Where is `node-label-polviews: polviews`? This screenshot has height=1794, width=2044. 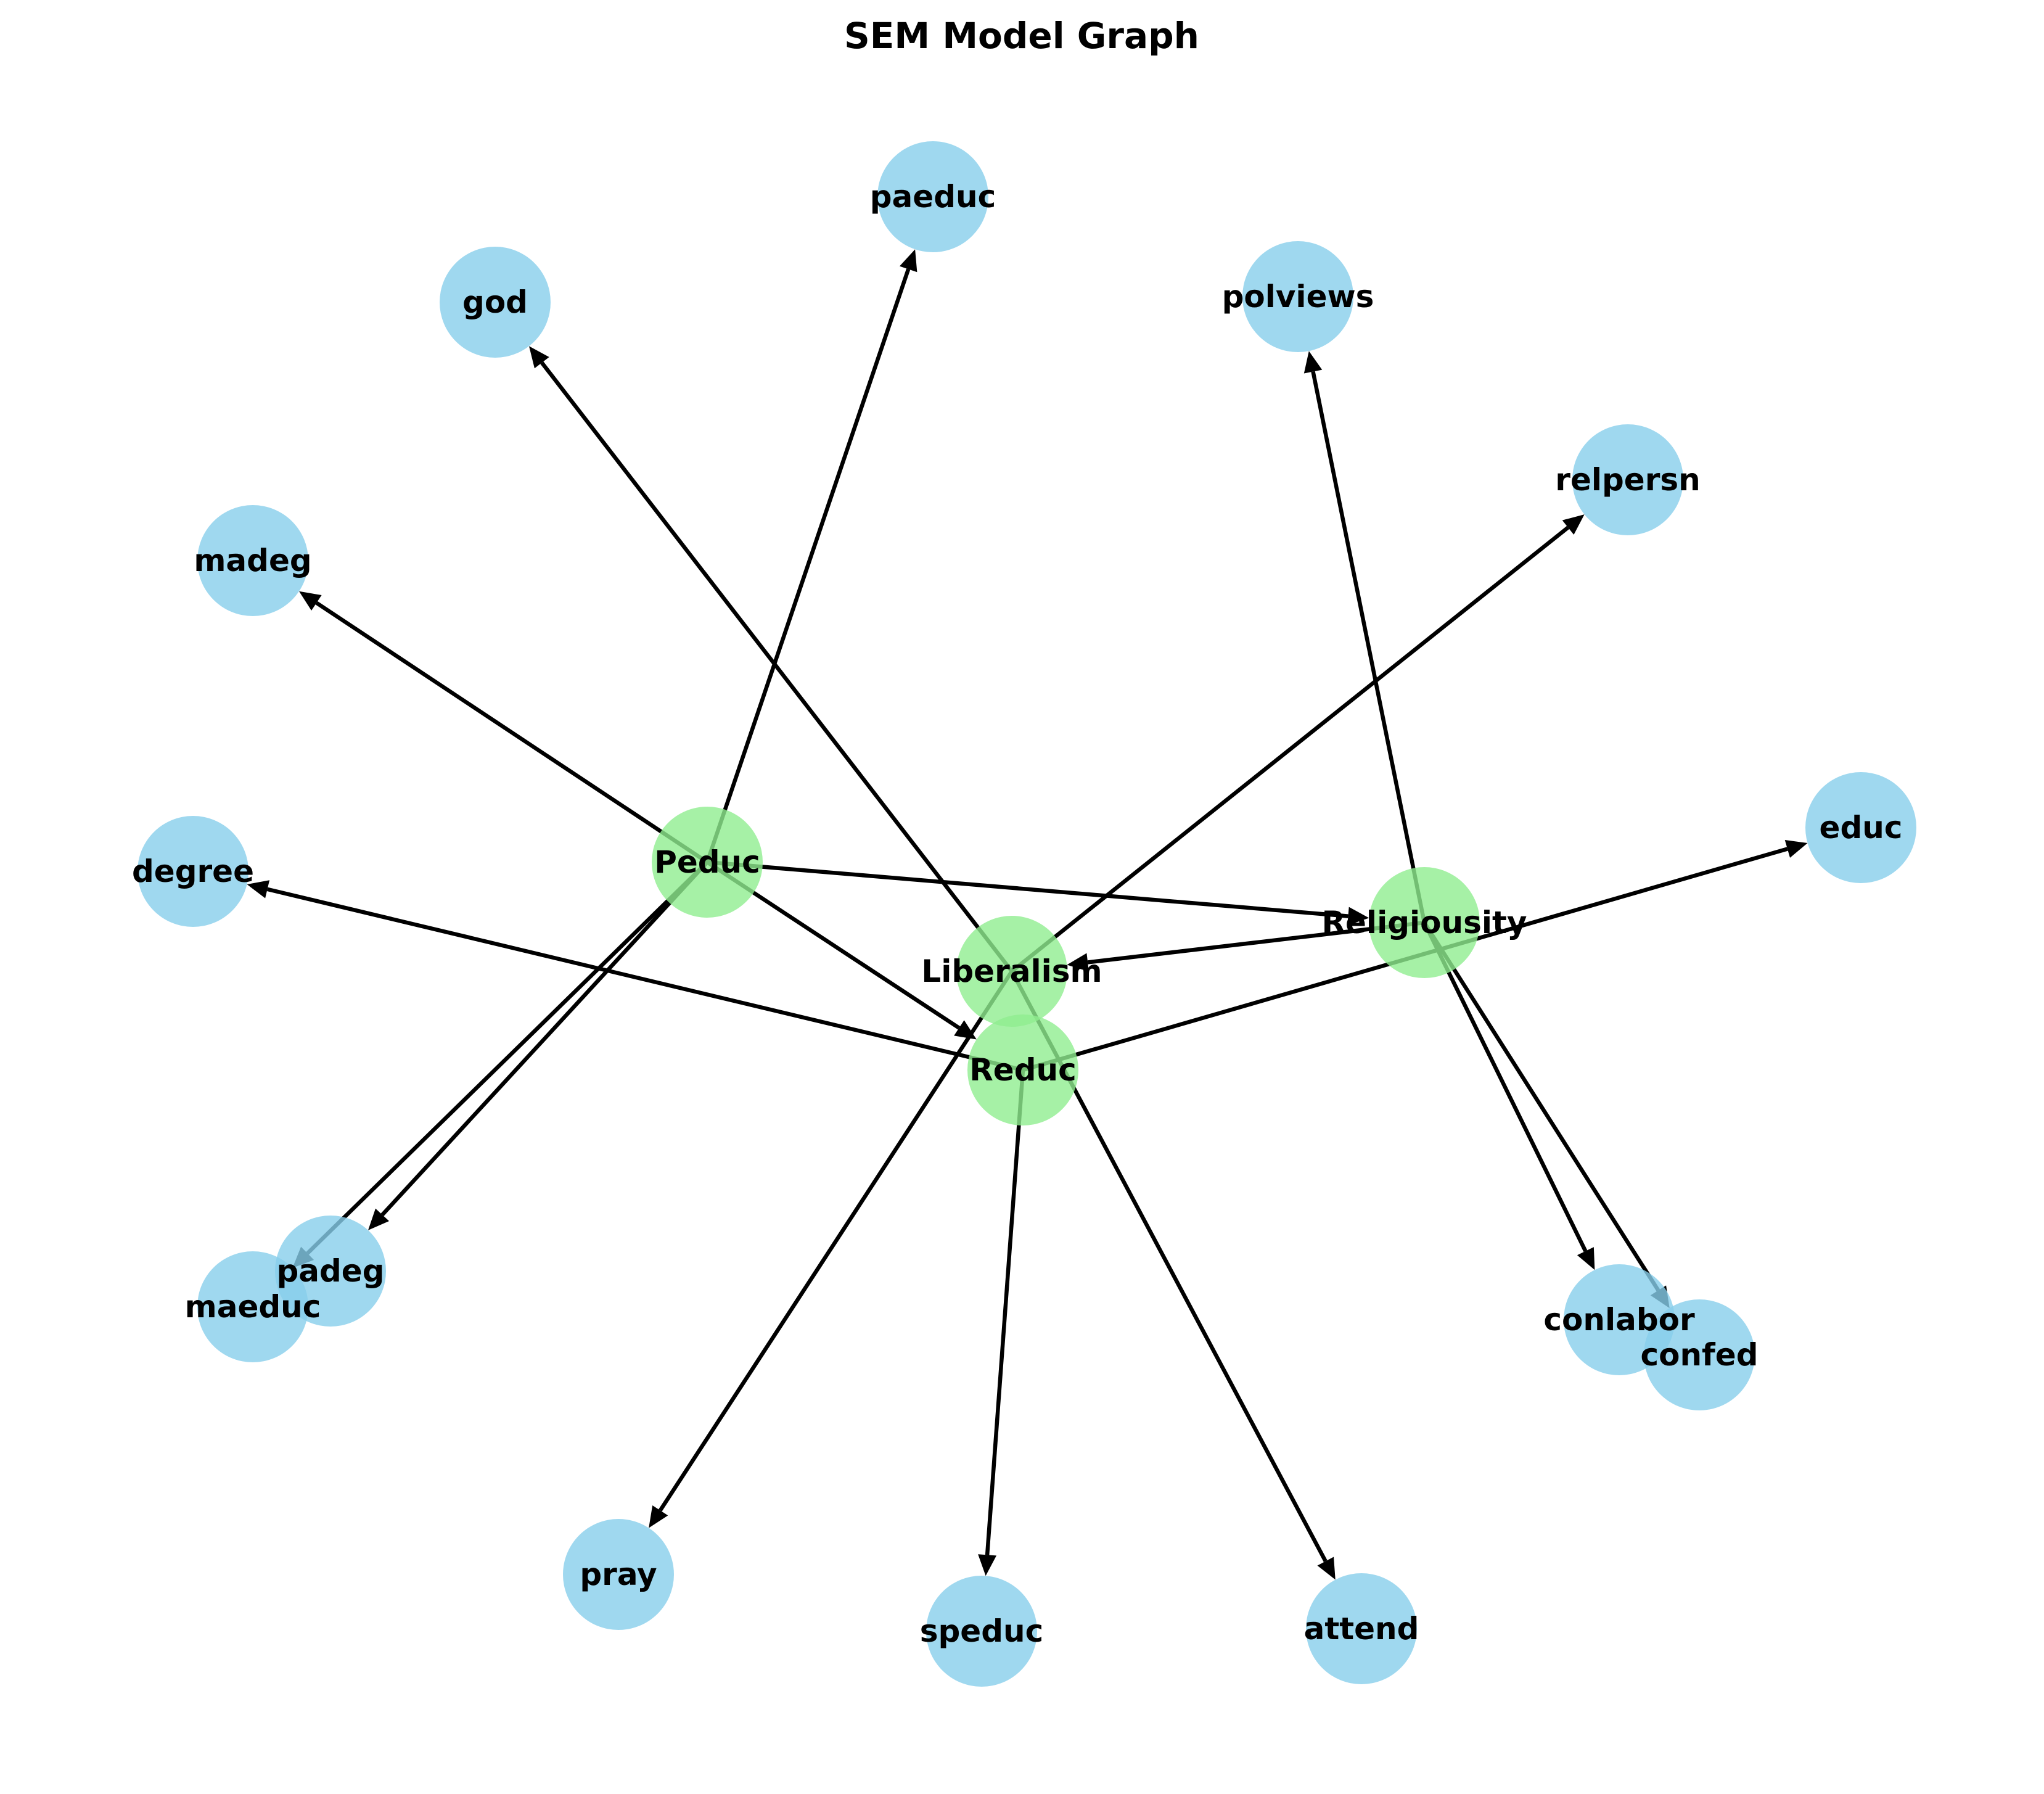 node-label-polviews: polviews is located at coordinates (1298, 297).